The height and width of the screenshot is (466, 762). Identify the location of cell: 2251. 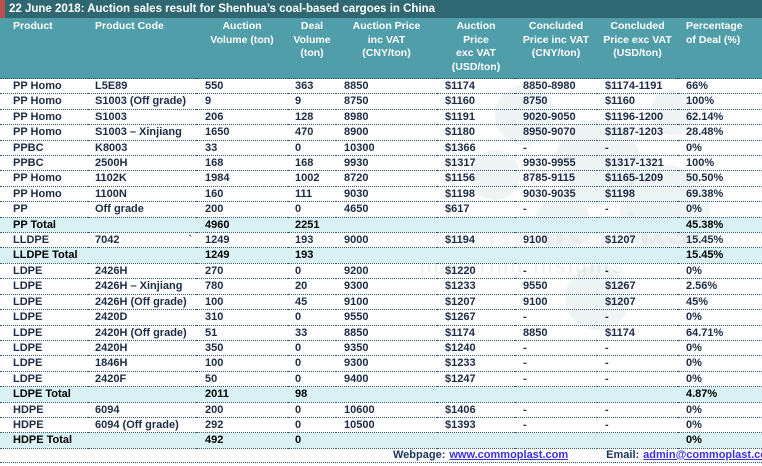
(312, 225).